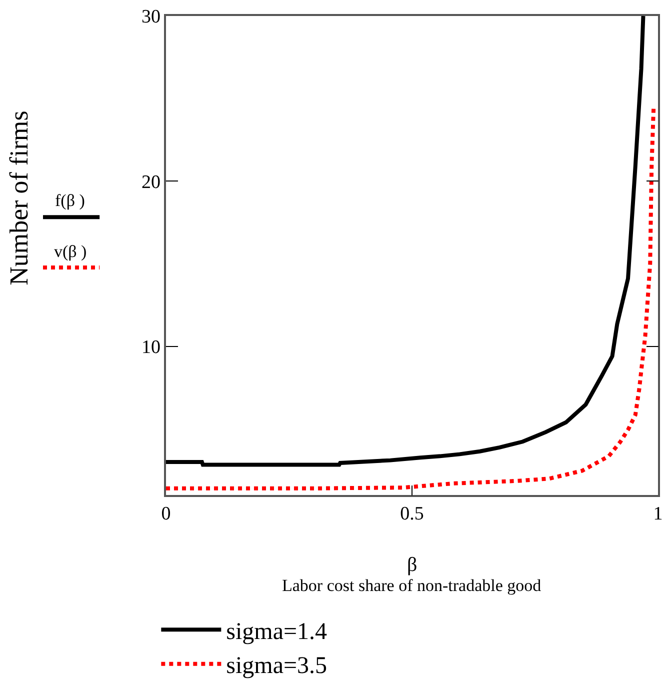 This screenshot has height=694, width=670. What do you see at coordinates (19, 198) in the screenshot?
I see `y-axis-title: Number of firms` at bounding box center [19, 198].